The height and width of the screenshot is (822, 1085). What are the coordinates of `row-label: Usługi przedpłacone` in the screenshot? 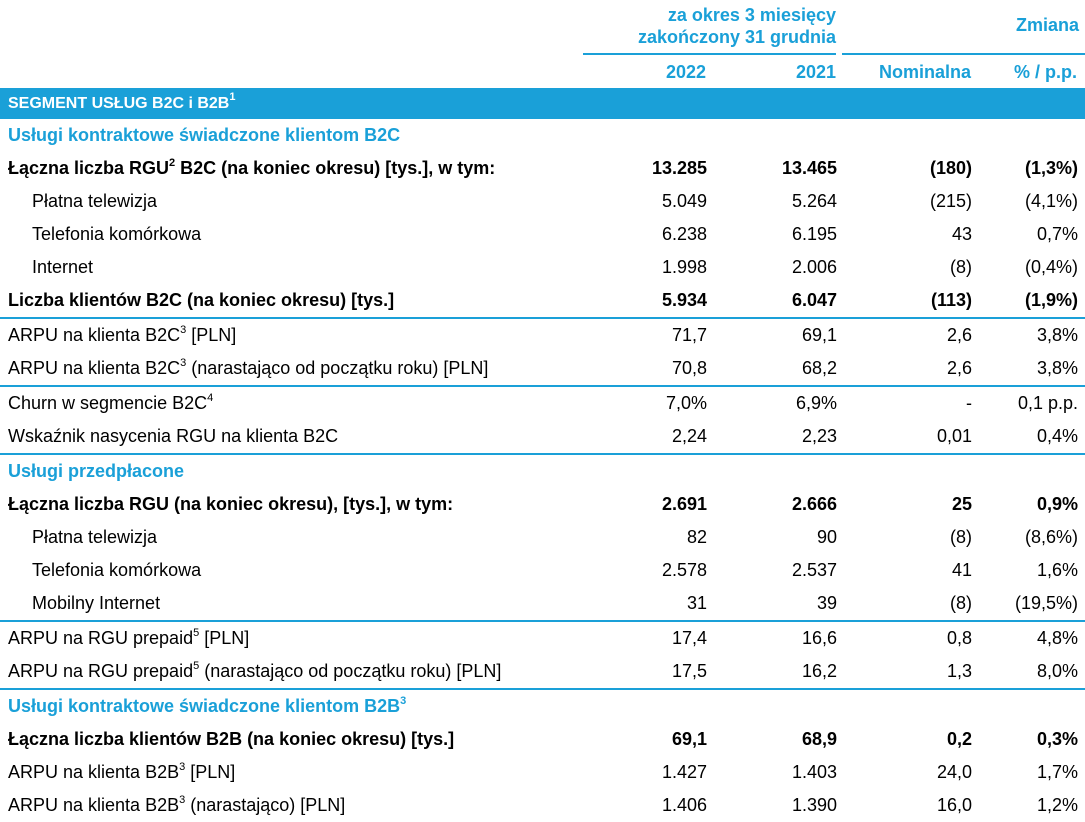 It's located at (542, 470).